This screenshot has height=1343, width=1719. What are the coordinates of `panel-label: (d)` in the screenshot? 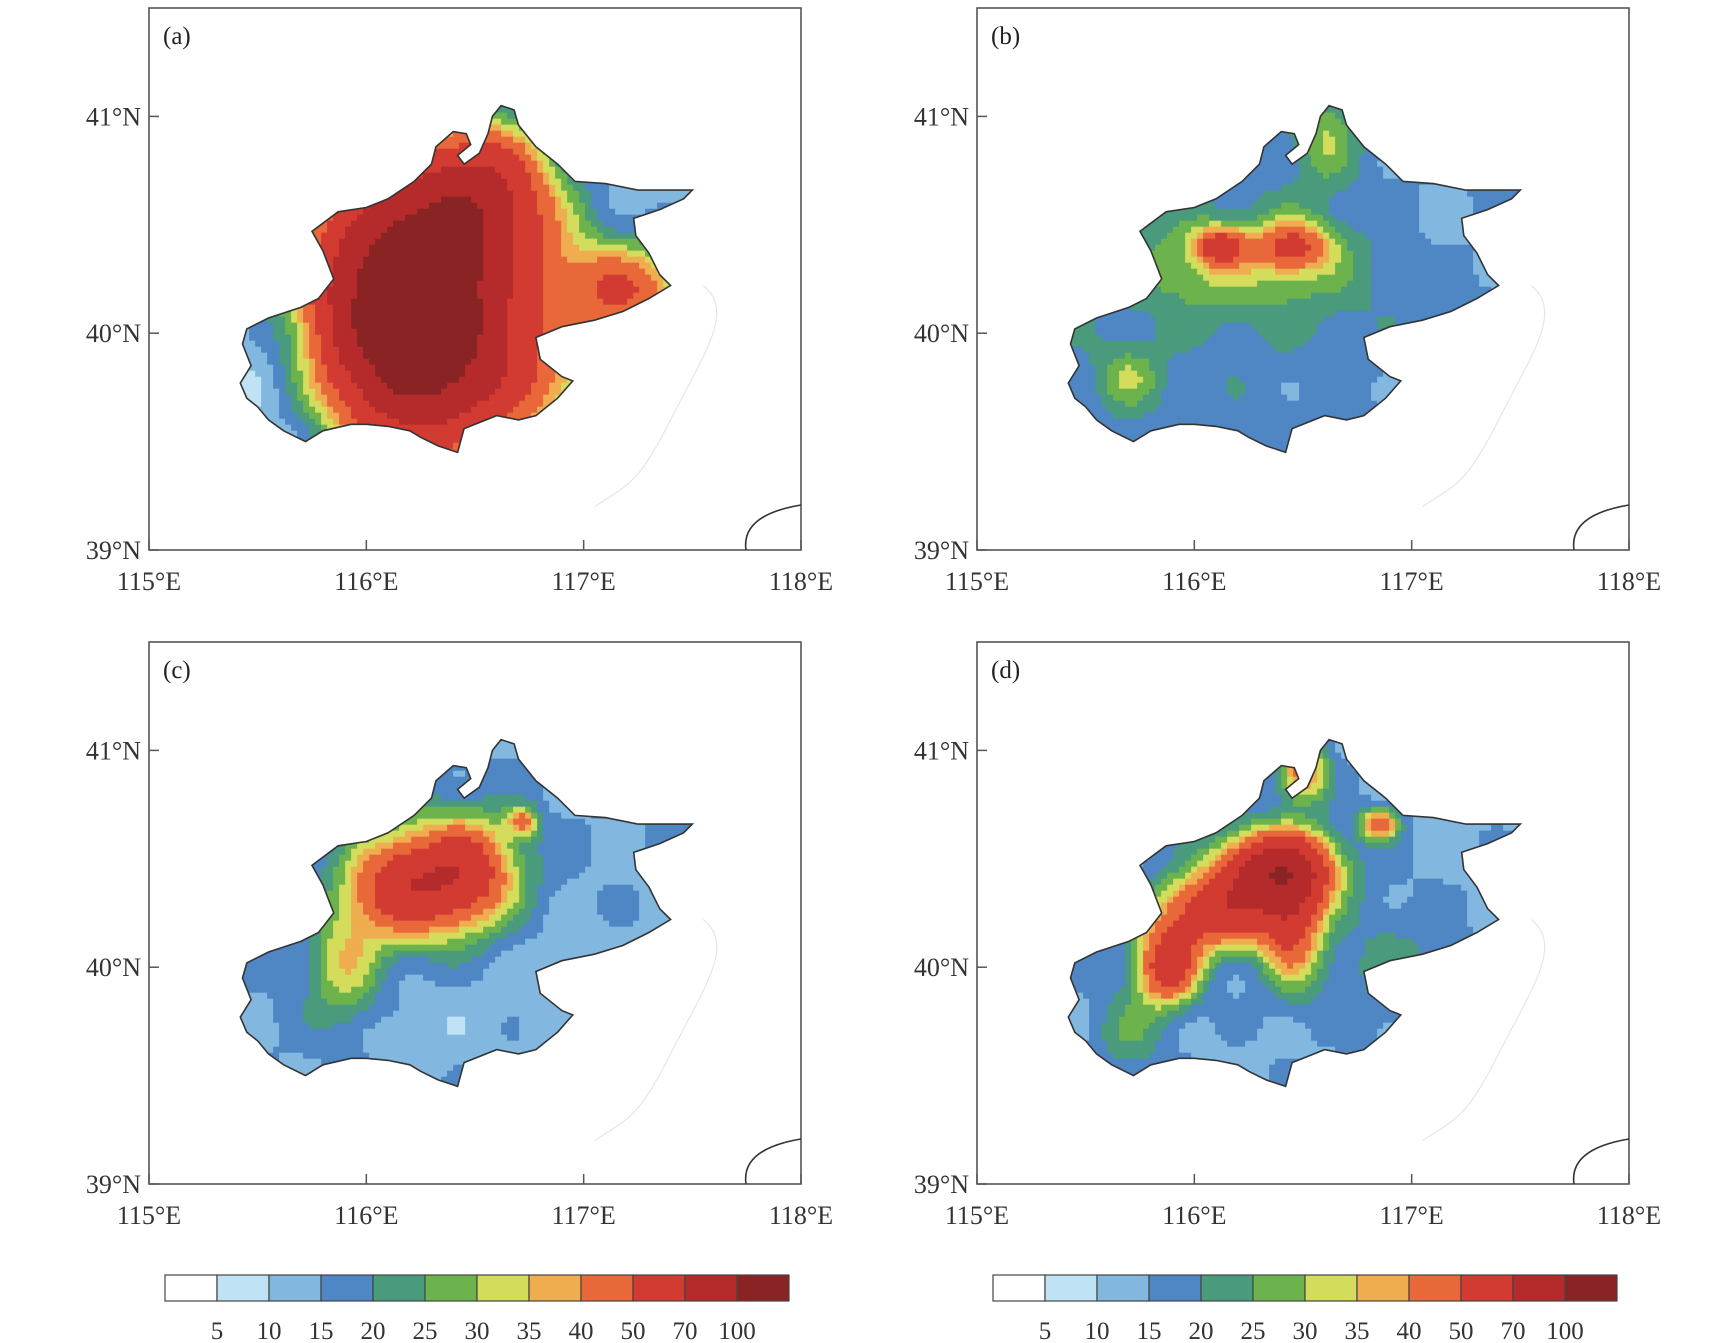 It's located at (1005, 670).